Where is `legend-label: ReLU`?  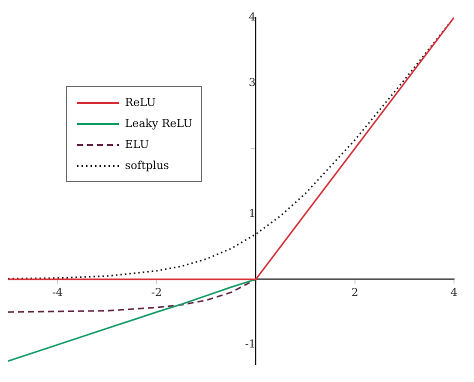 legend-label: ReLU is located at coordinates (140, 102).